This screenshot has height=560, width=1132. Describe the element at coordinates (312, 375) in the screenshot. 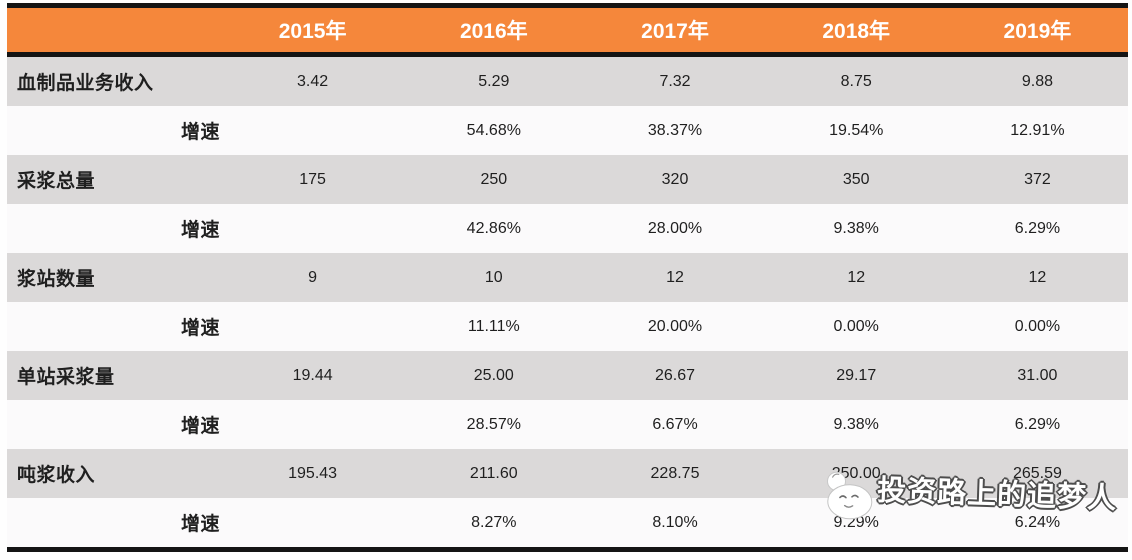

I see `value-cell: 19.44` at that location.